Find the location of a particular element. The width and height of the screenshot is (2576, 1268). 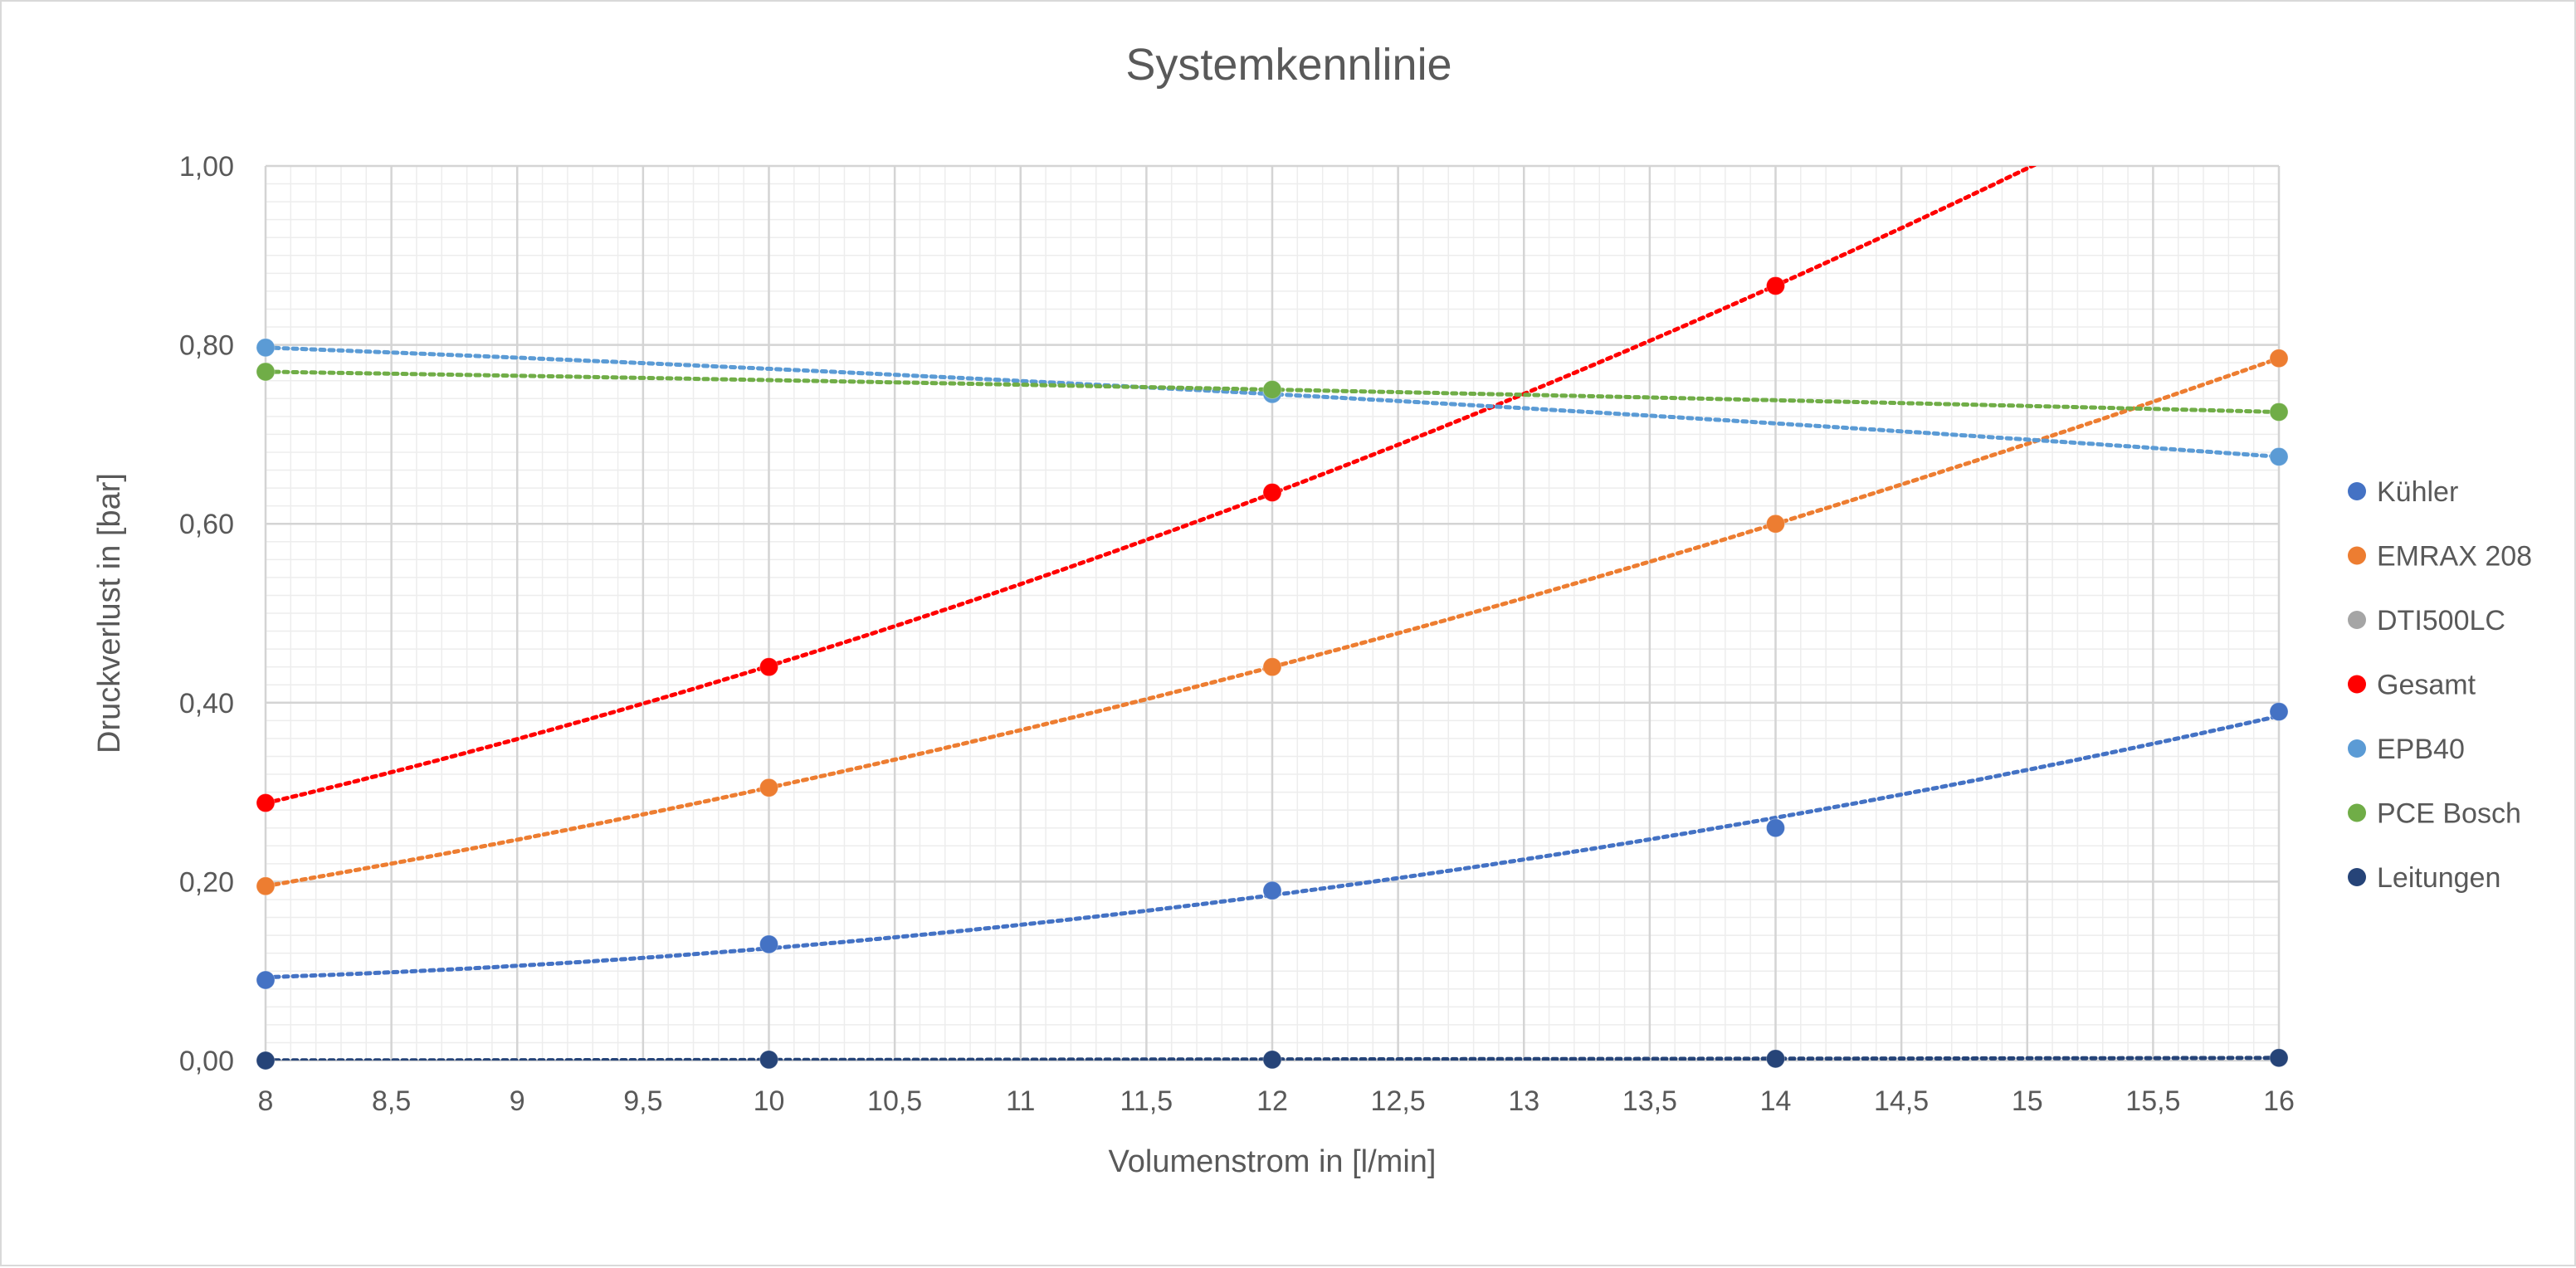

y-tick-label: 0,80 is located at coordinates (207, 346).